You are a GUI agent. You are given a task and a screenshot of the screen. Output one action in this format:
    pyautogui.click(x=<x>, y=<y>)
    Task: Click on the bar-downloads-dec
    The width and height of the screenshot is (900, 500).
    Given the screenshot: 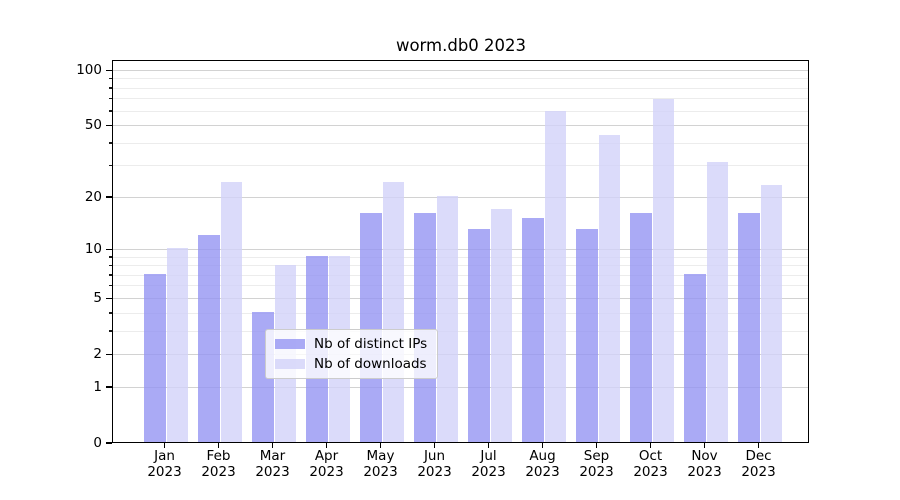 What is the action you would take?
    pyautogui.click(x=771, y=313)
    